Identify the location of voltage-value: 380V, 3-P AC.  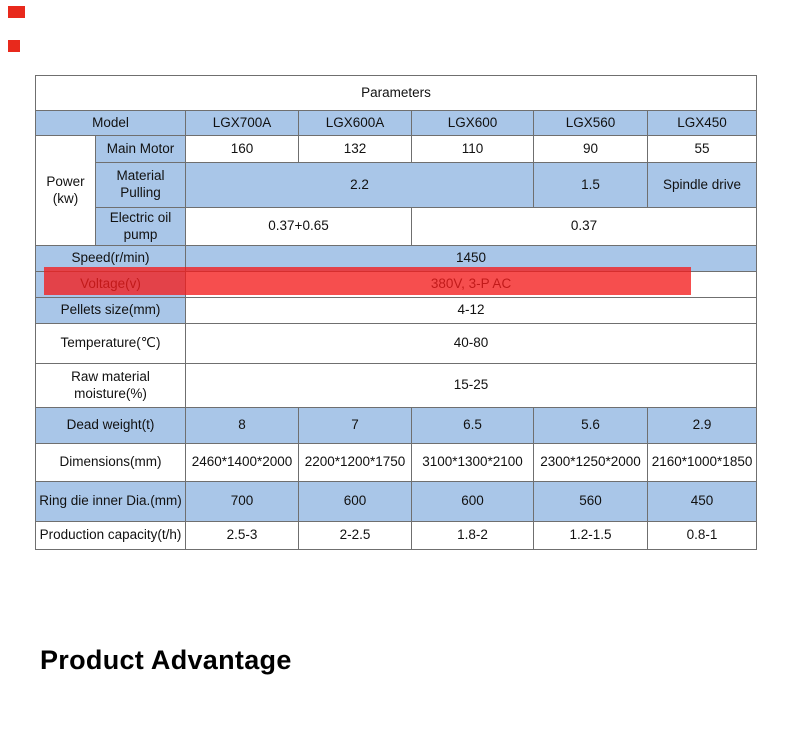
(471, 284).